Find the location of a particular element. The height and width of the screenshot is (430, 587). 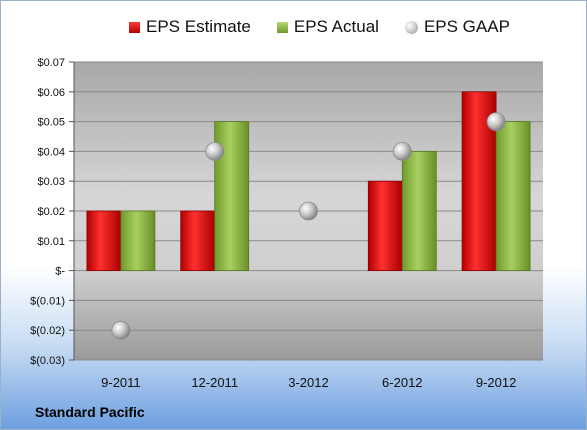

x-axis-ticks: 9-2011 12-2011 3-2012 6-2012 9-2012 is located at coordinates (308, 382).